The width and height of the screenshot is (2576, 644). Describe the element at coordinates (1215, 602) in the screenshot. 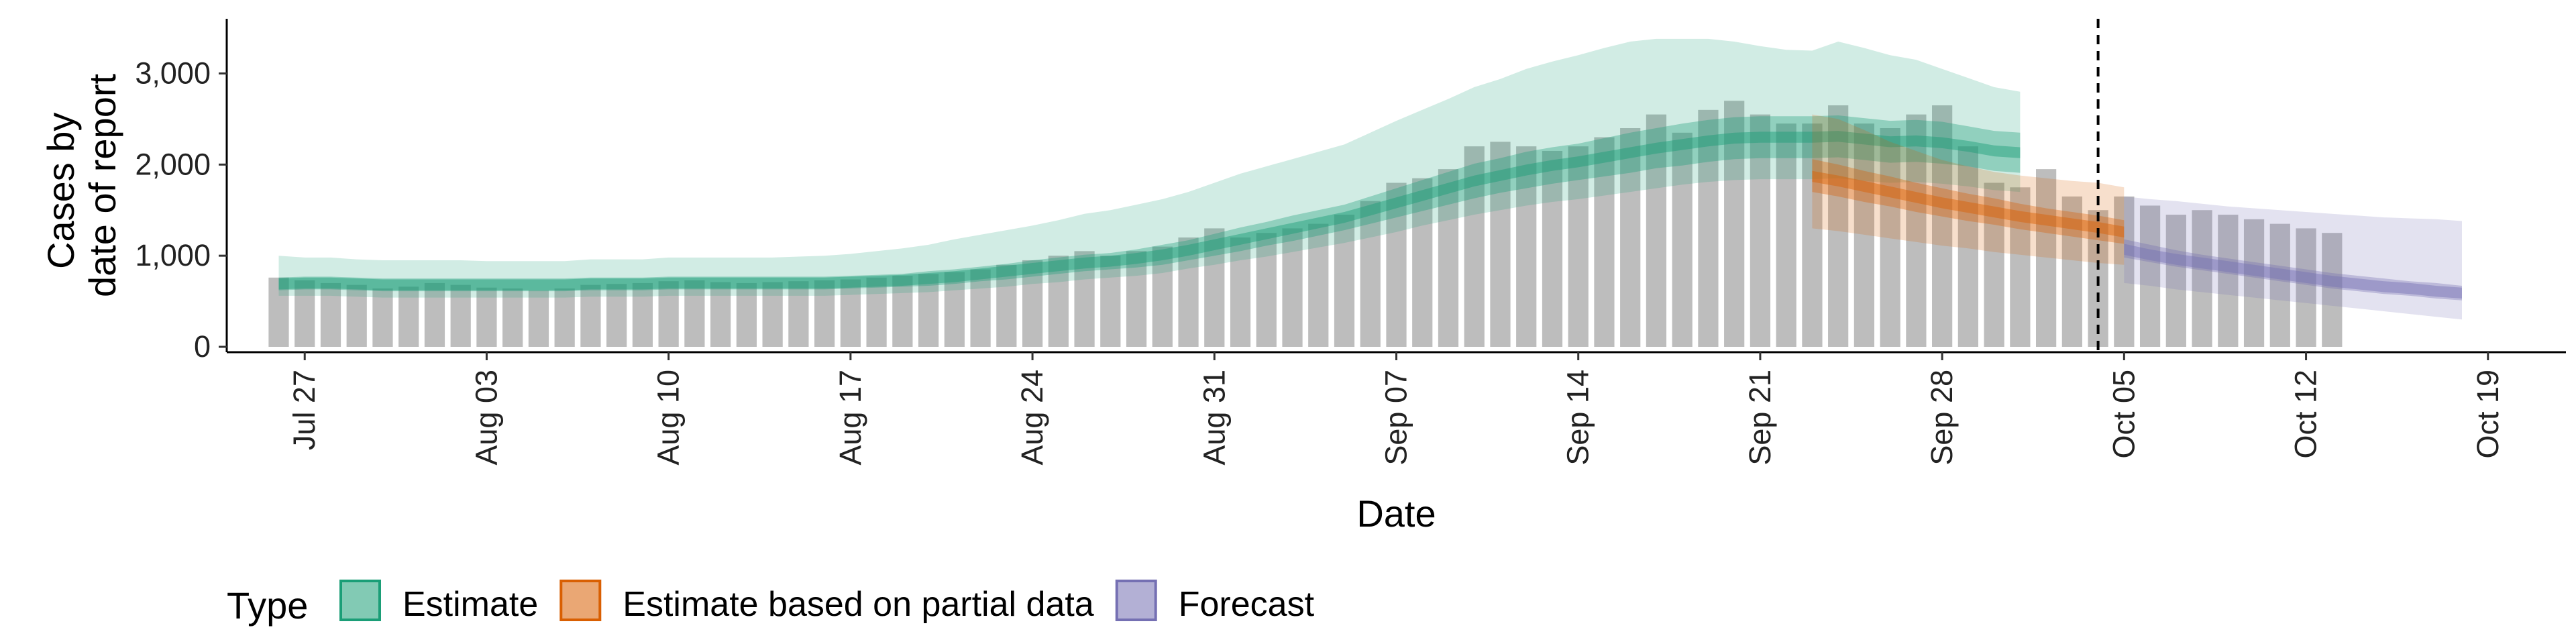

I see `legend-item-forecast: Forecast` at that location.